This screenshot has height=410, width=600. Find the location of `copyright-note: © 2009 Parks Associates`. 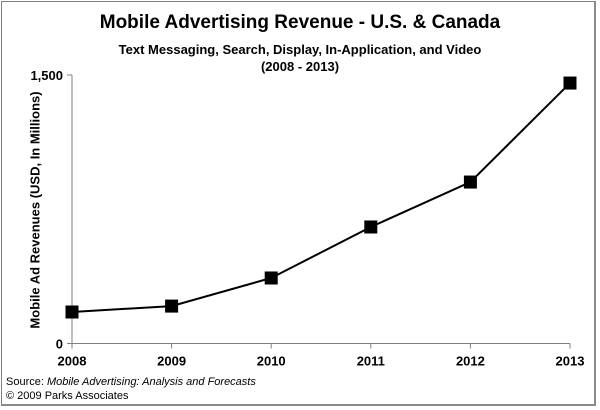

copyright-note: © 2009 Parks Associates is located at coordinates (67, 396).